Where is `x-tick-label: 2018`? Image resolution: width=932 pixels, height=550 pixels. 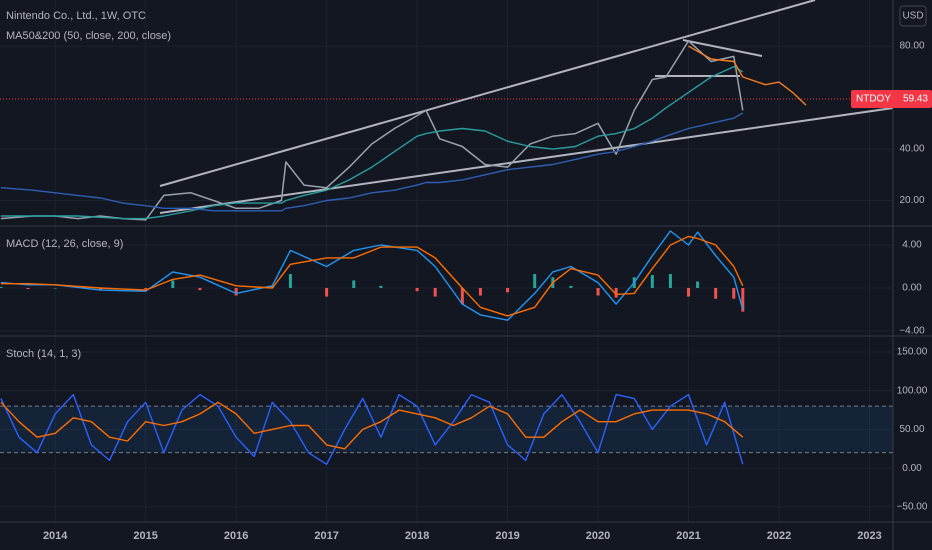 x-tick-label: 2018 is located at coordinates (417, 536).